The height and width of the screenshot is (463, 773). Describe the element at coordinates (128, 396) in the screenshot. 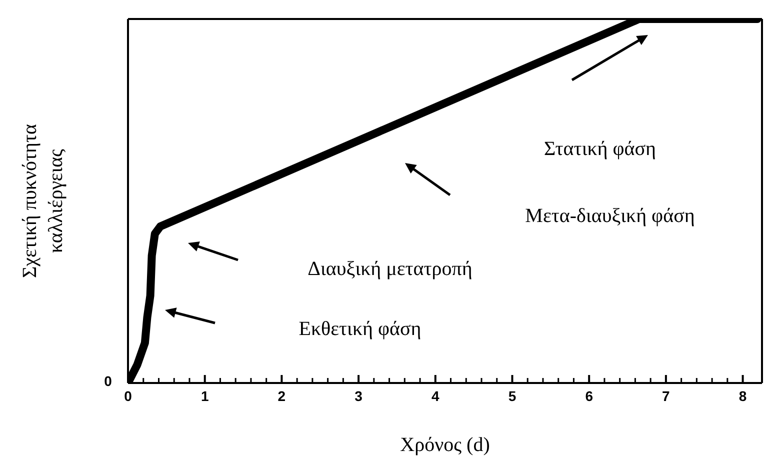

I see `x-tick-label: 0` at that location.